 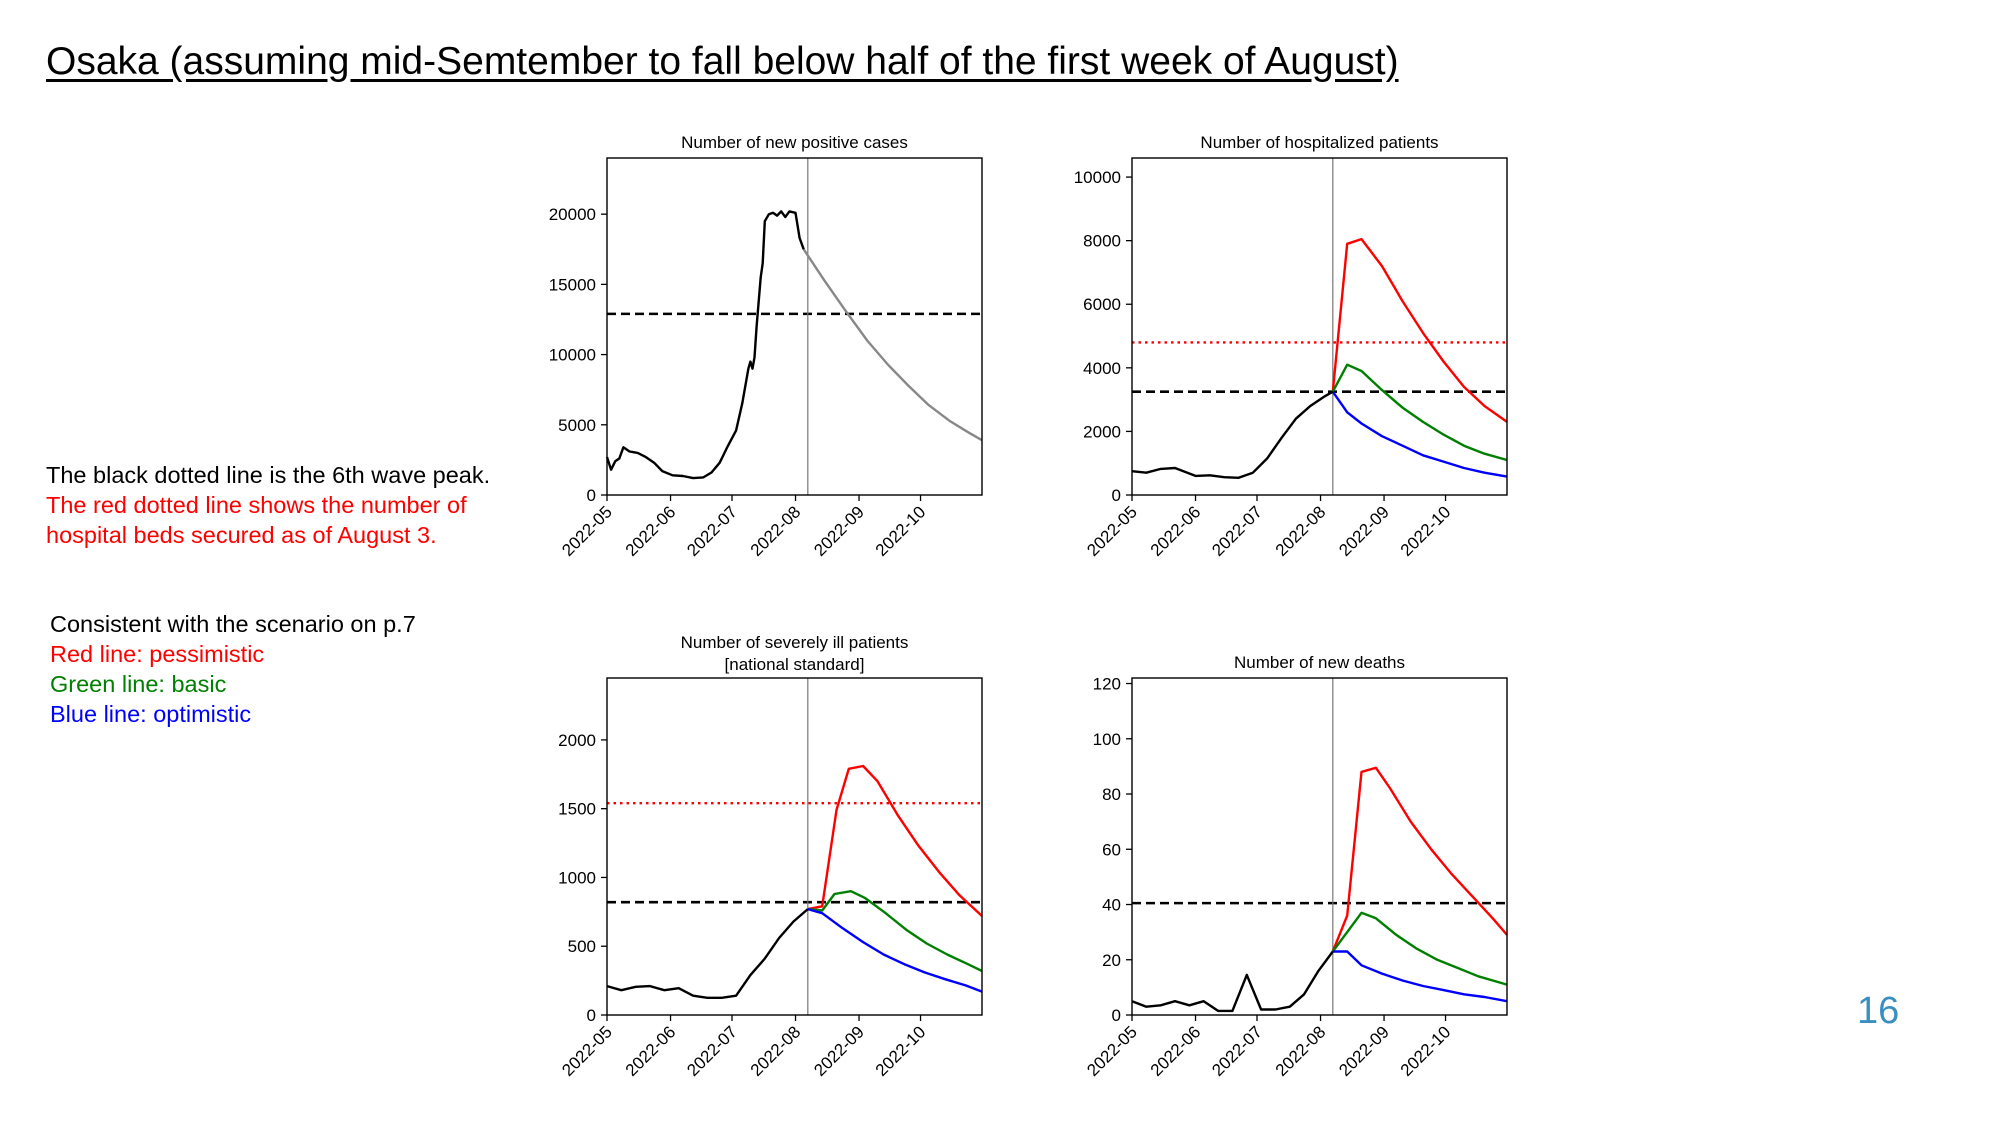 I want to click on legend-pessimistic: Red line: pessimistic, so click(x=157, y=654).